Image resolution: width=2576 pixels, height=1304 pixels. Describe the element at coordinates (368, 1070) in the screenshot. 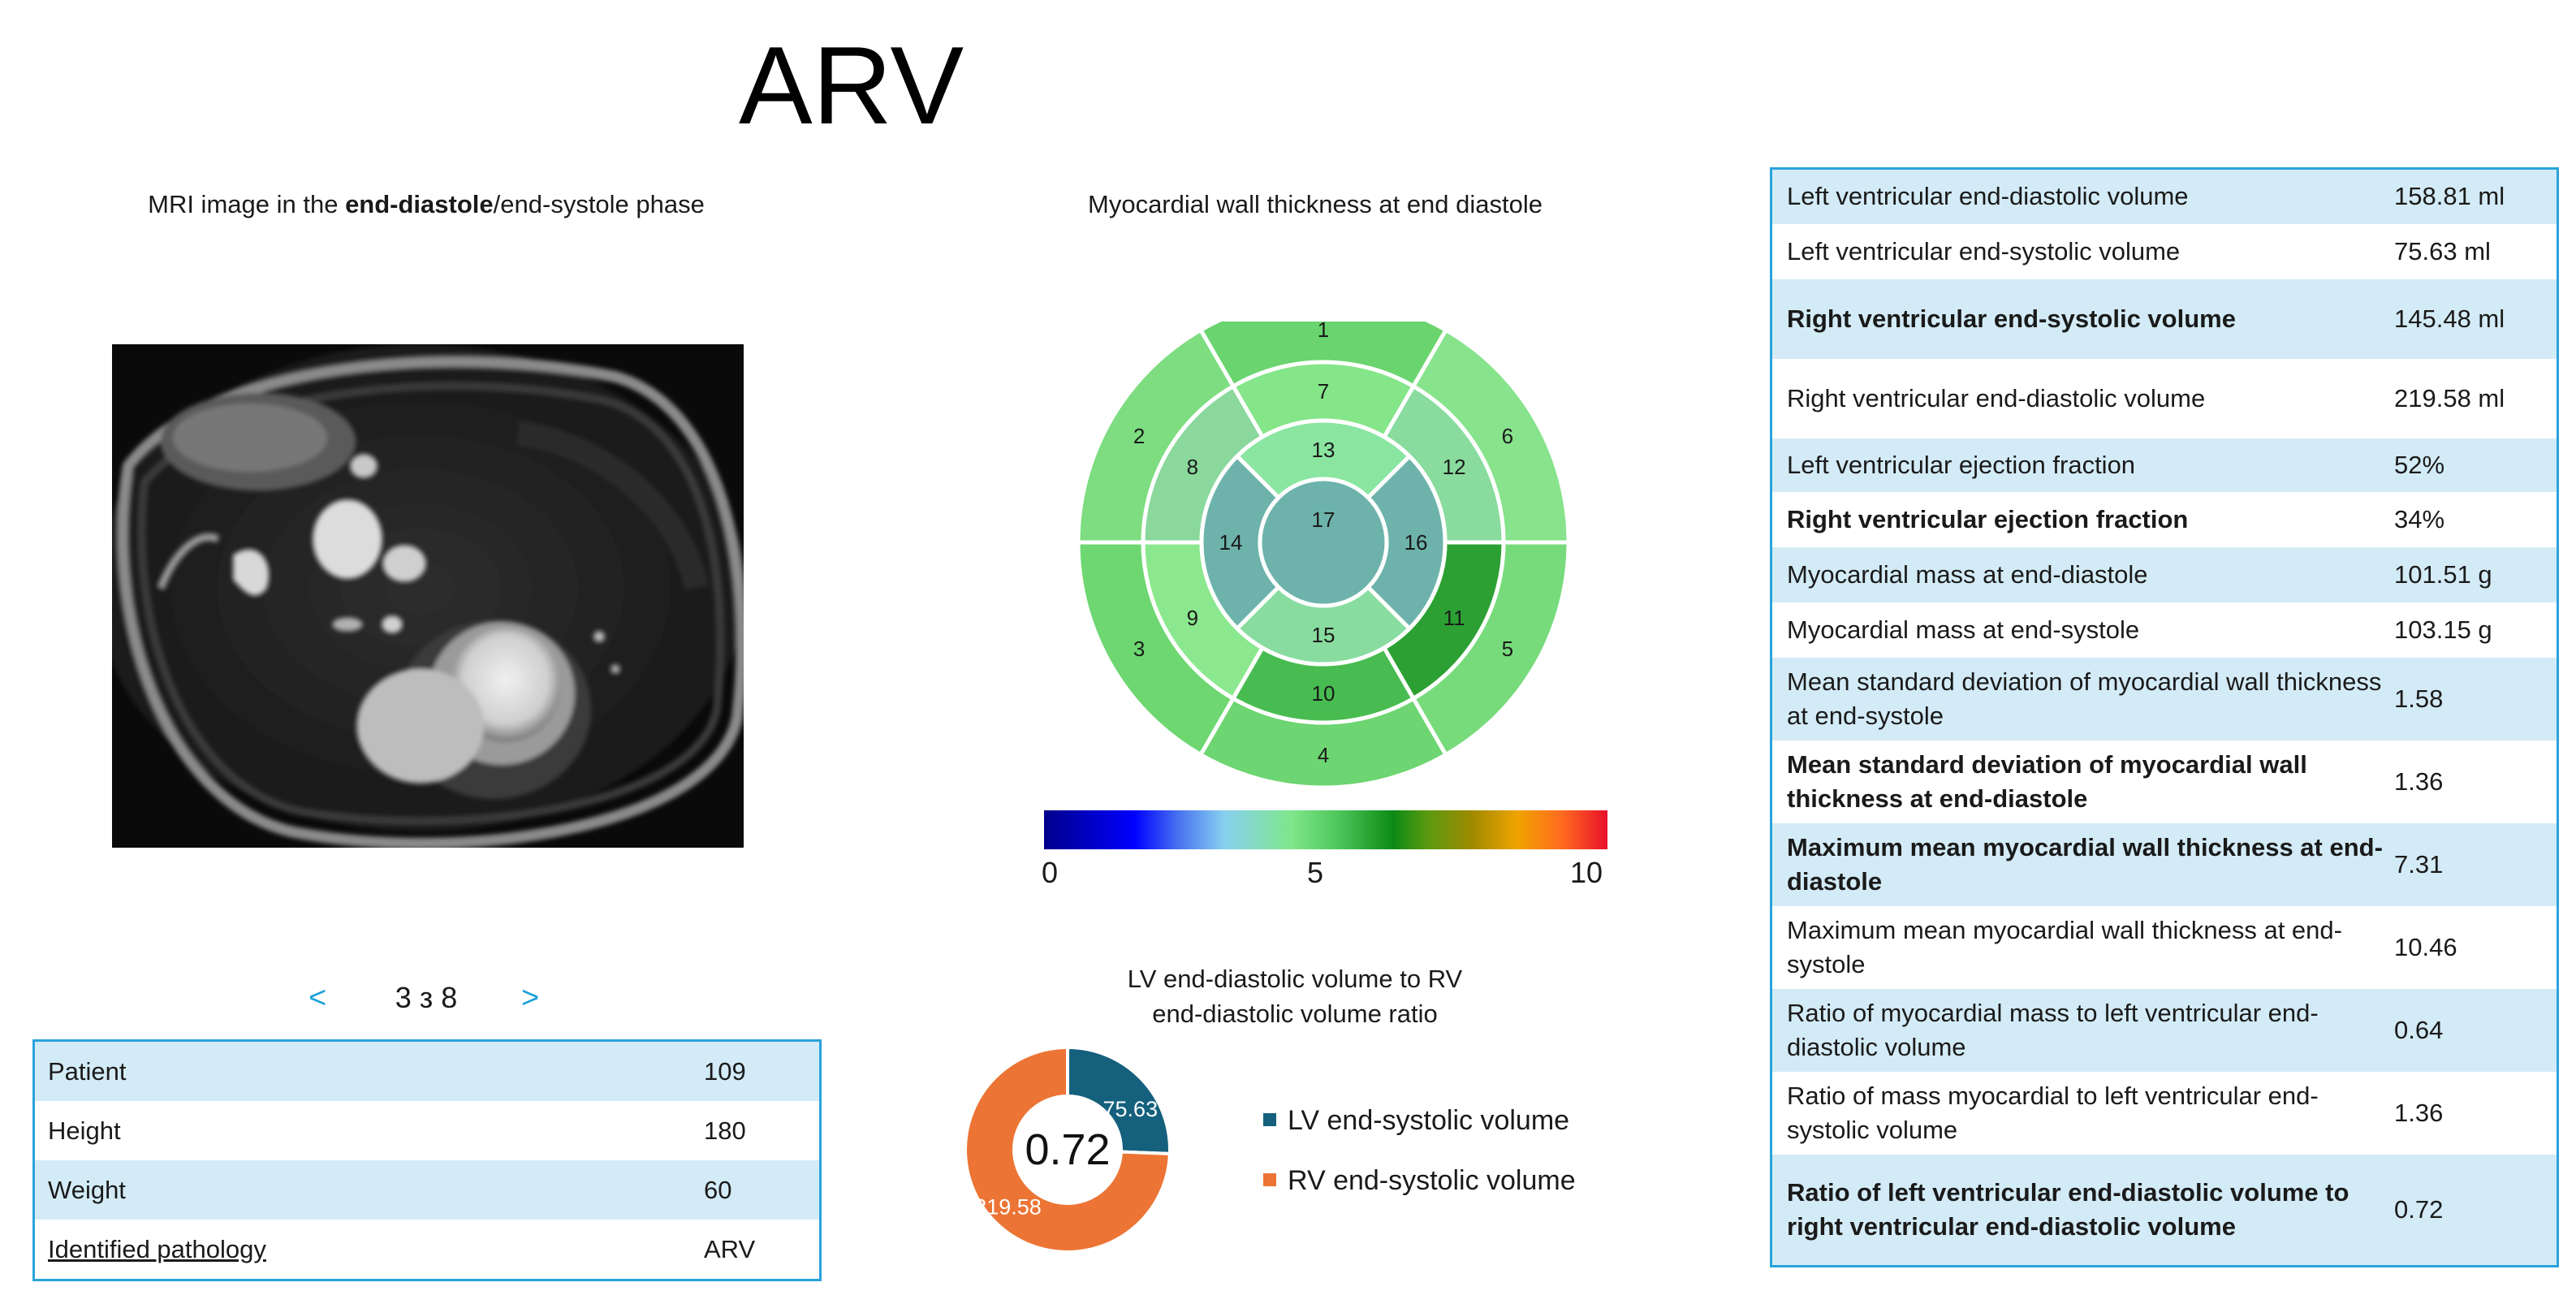

I see `patient-label: Patient` at that location.